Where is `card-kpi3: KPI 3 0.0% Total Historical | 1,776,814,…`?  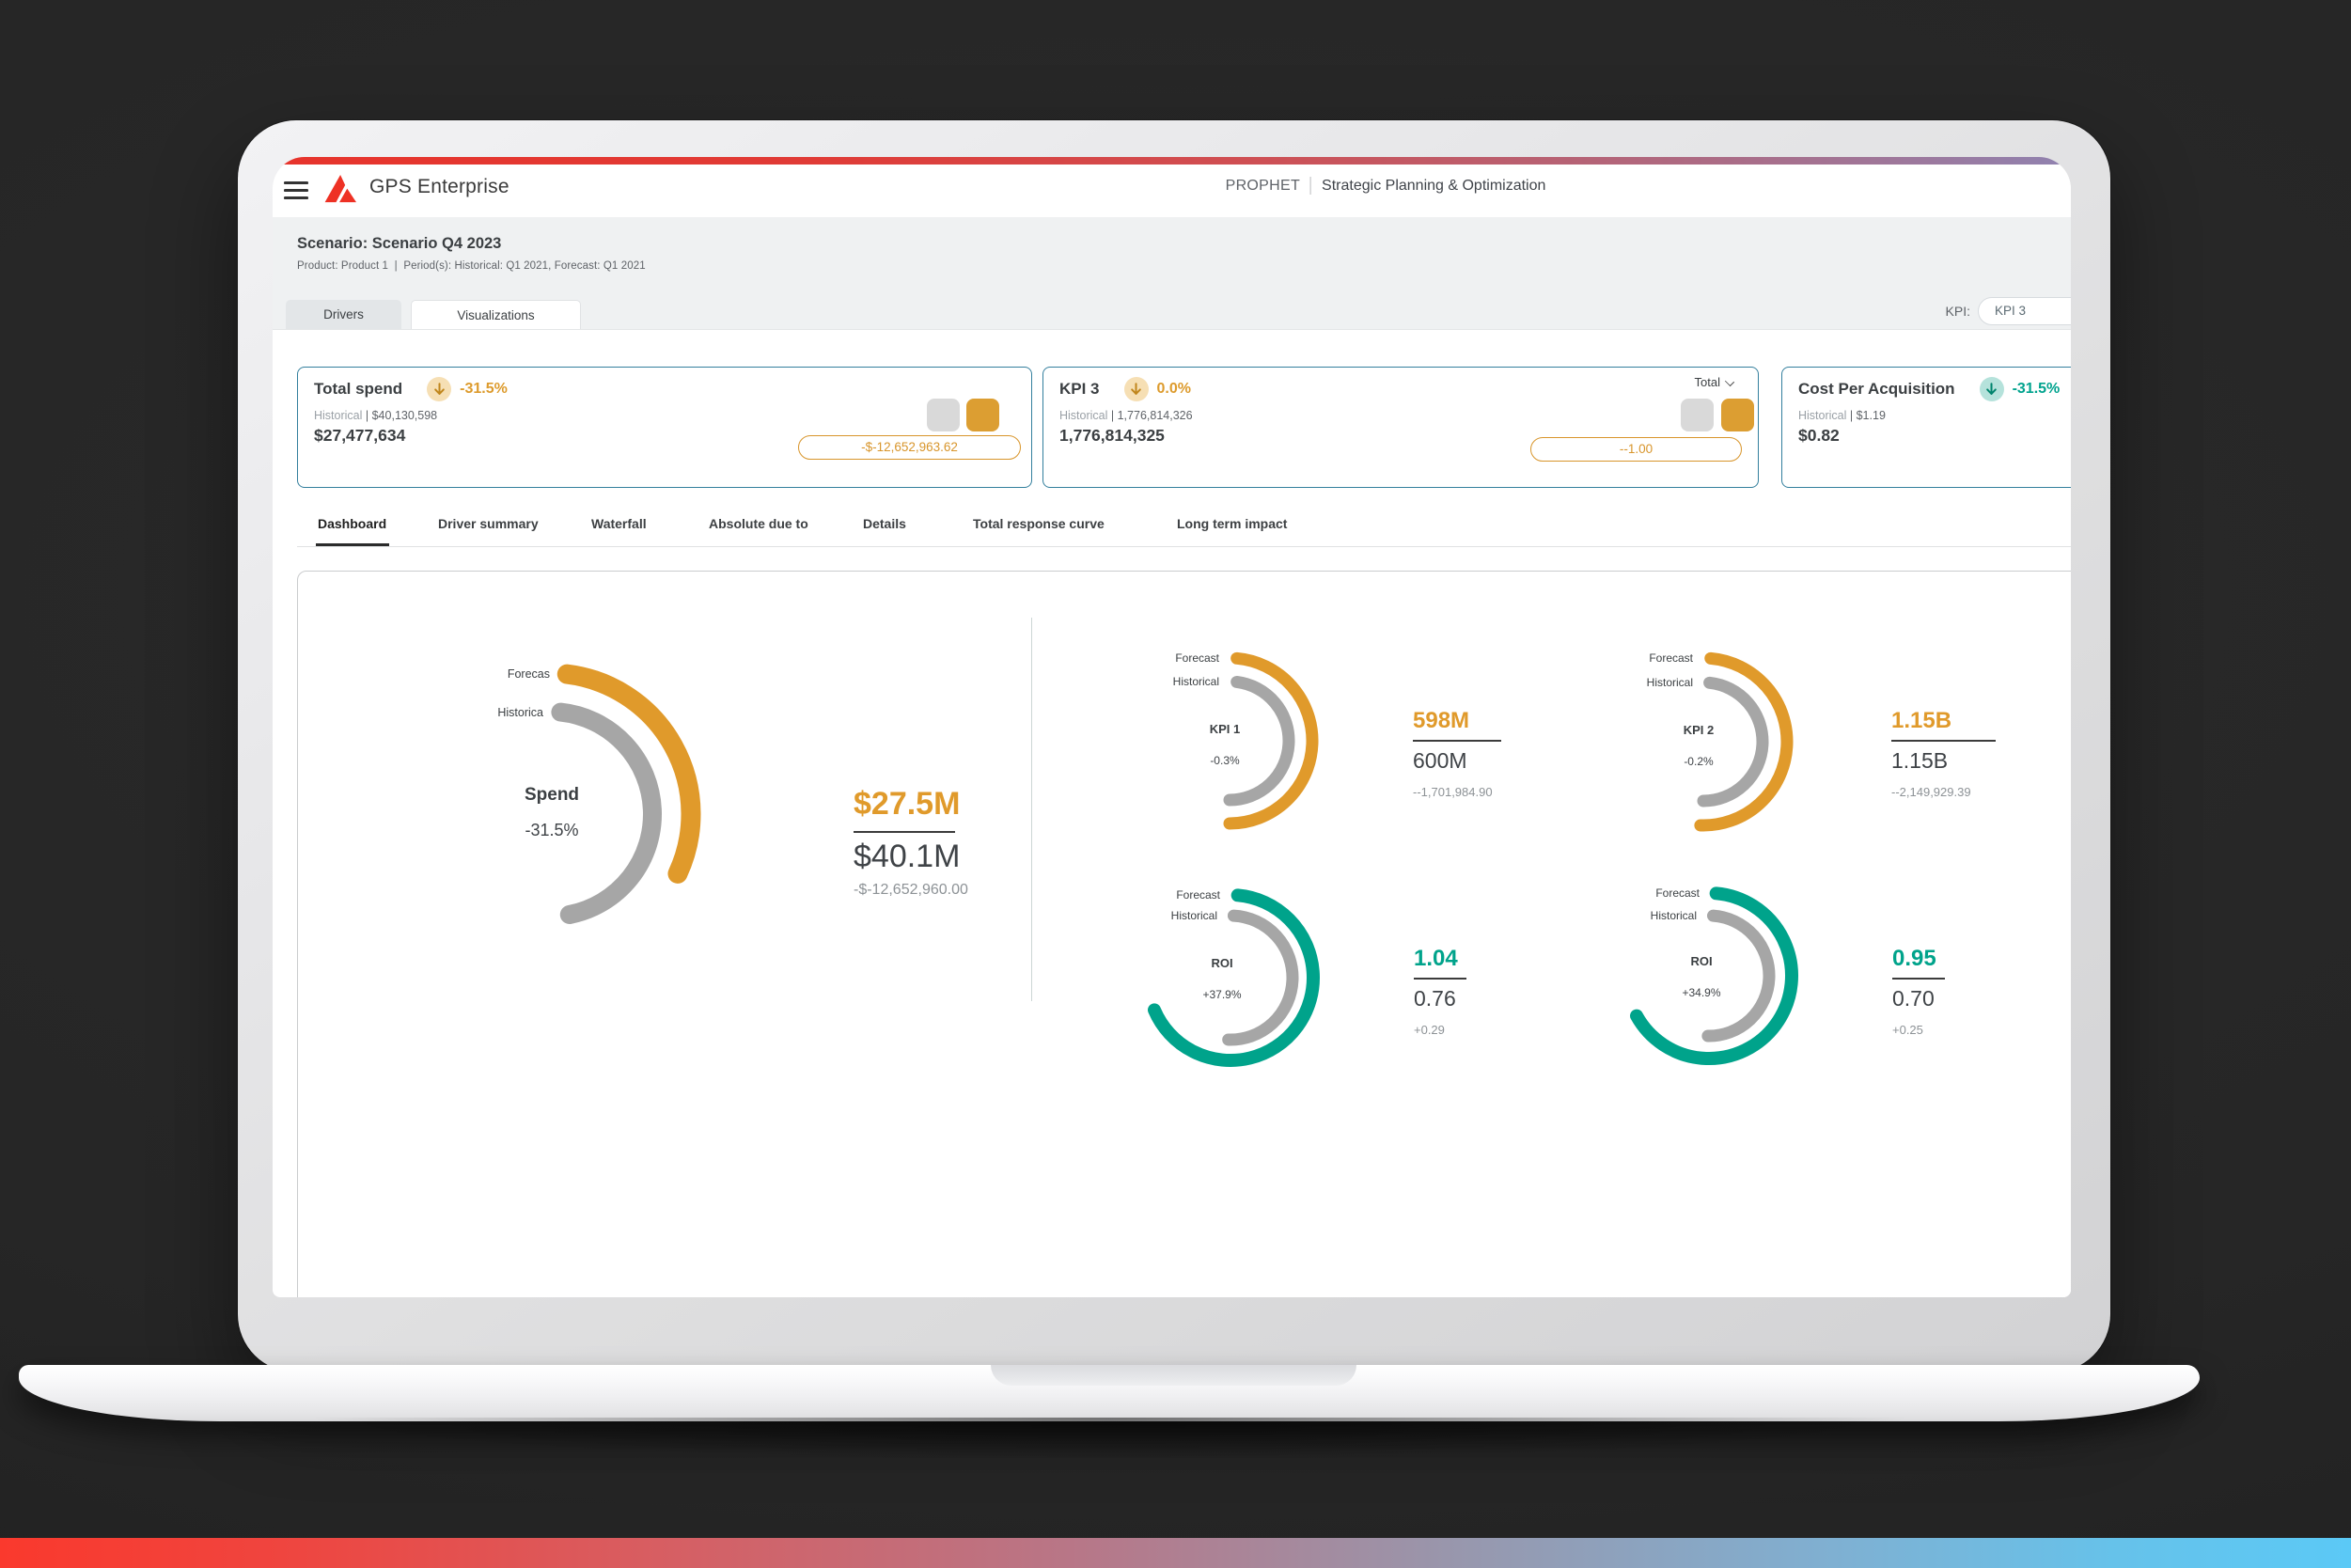 card-kpi3: KPI 3 0.0% Total Historical | 1,776,814,… is located at coordinates (1400, 427).